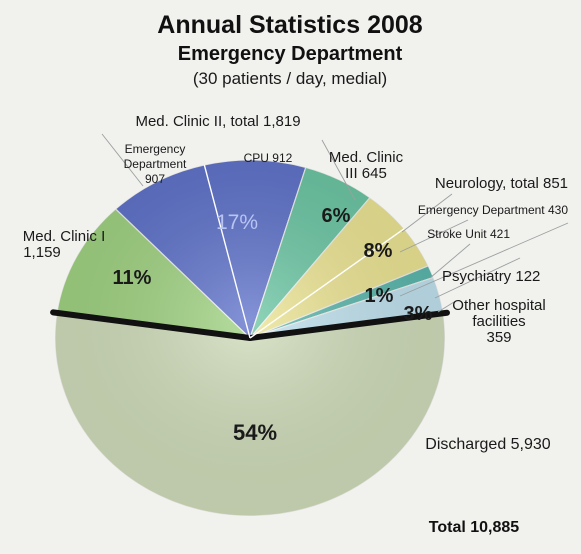 The height and width of the screenshot is (554, 581). I want to click on discharged-edge-right, so click(348, 325).